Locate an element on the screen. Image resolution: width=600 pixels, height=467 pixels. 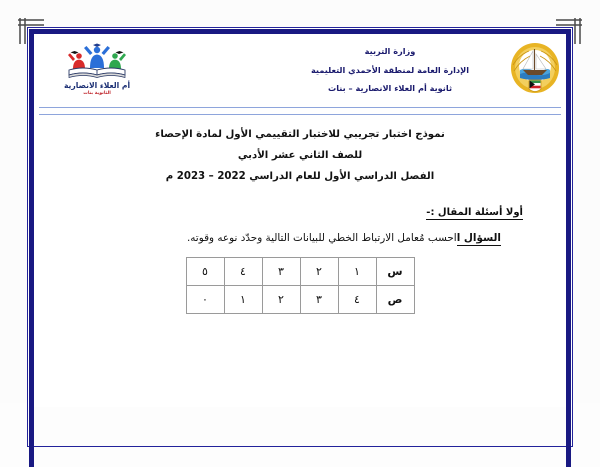
cell-y-3: ٢ is located at coordinates (281, 299).